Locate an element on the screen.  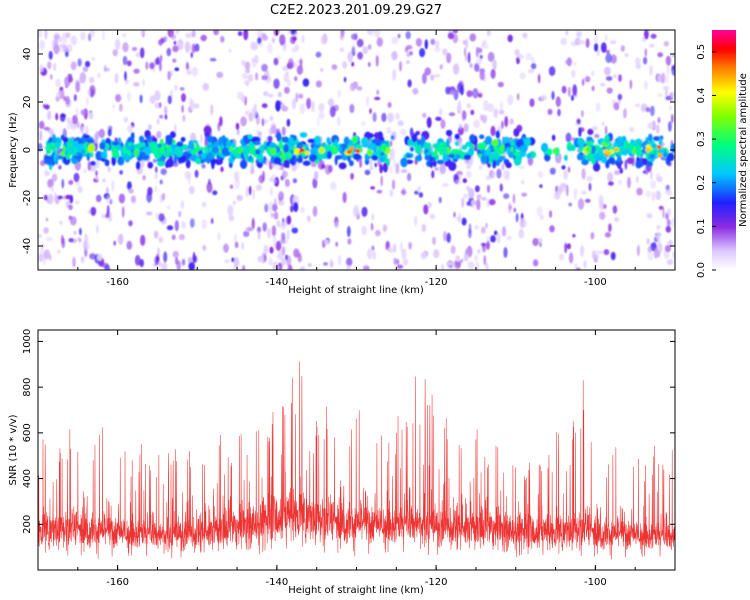
colorbar-label: Normalized spectral amplitude is located at coordinates (743, 150).